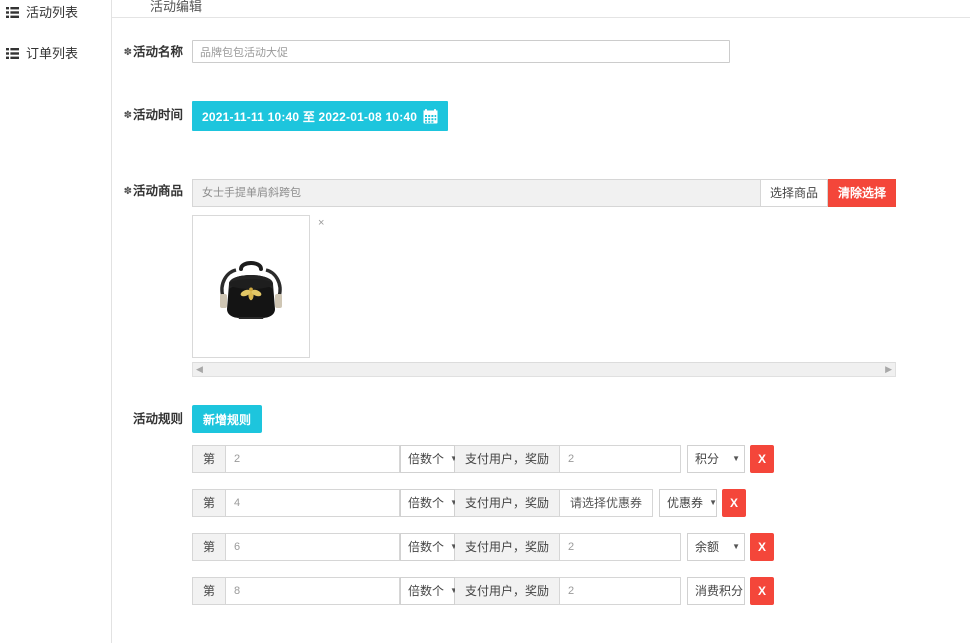 Image resolution: width=970 pixels, height=643 pixels. Describe the element at coordinates (888, 369) in the screenshot. I see `scroll-right-arrow-icon: ▶` at that location.